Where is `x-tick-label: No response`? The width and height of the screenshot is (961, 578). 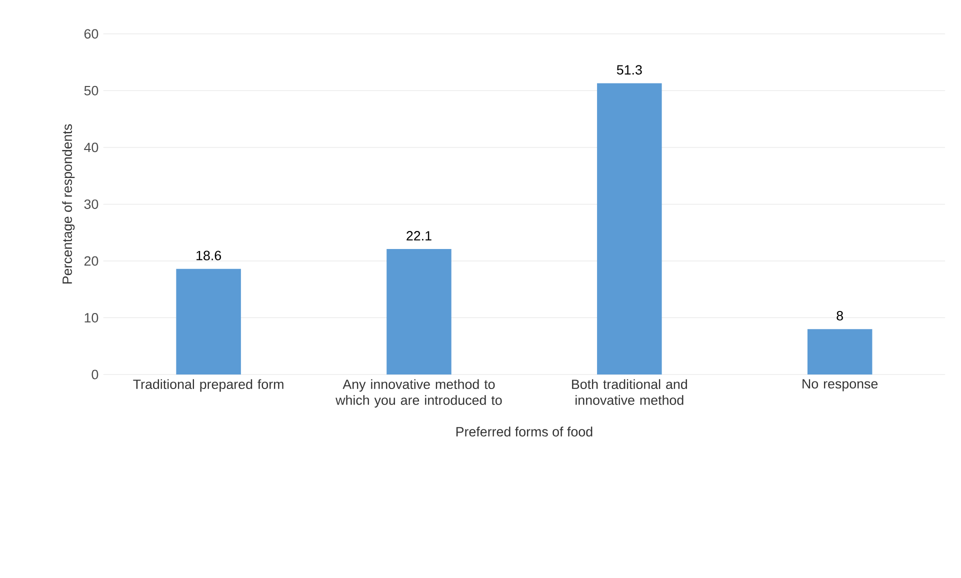 x-tick-label: No response is located at coordinates (840, 385).